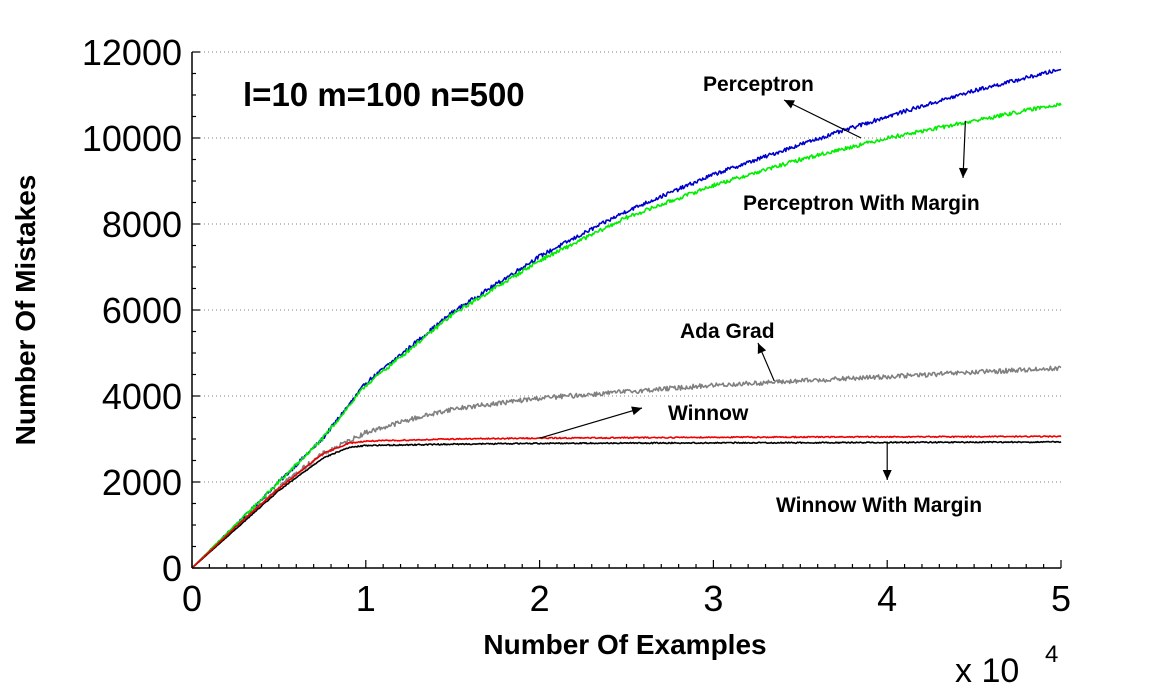 Image resolution: width=1172 pixels, height=686 pixels. I want to click on params-label: l=10 m=100 n=500, so click(384, 94).